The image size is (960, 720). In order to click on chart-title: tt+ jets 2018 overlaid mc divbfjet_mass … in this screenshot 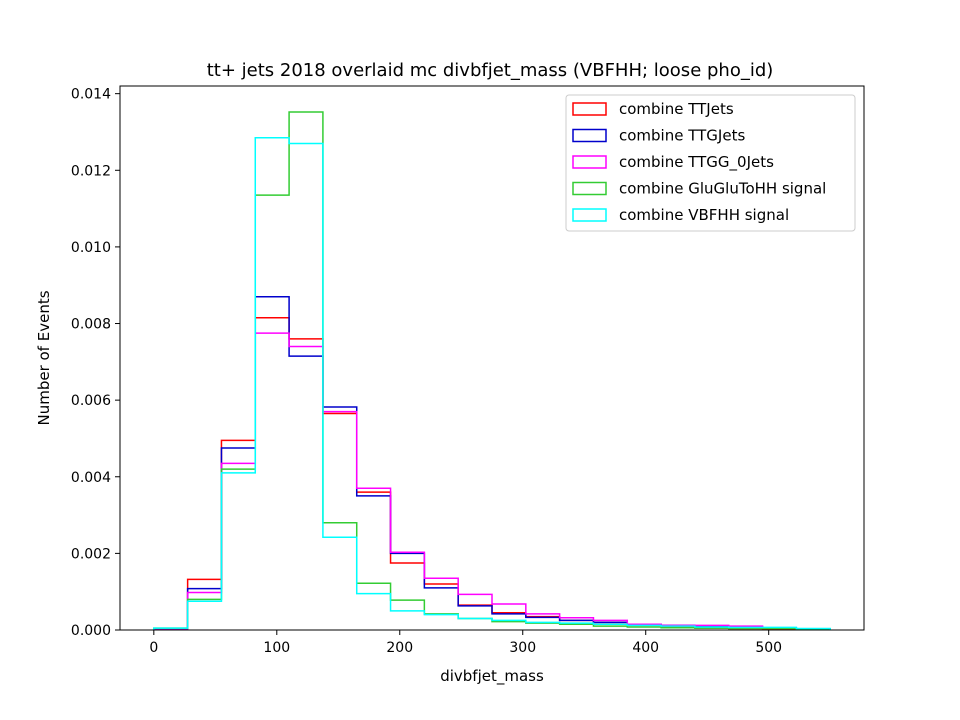, I will do `click(490, 70)`.